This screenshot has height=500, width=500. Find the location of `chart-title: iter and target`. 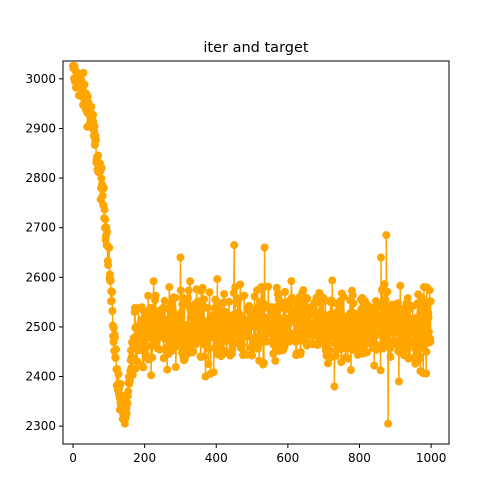

chart-title: iter and target is located at coordinates (255, 48).